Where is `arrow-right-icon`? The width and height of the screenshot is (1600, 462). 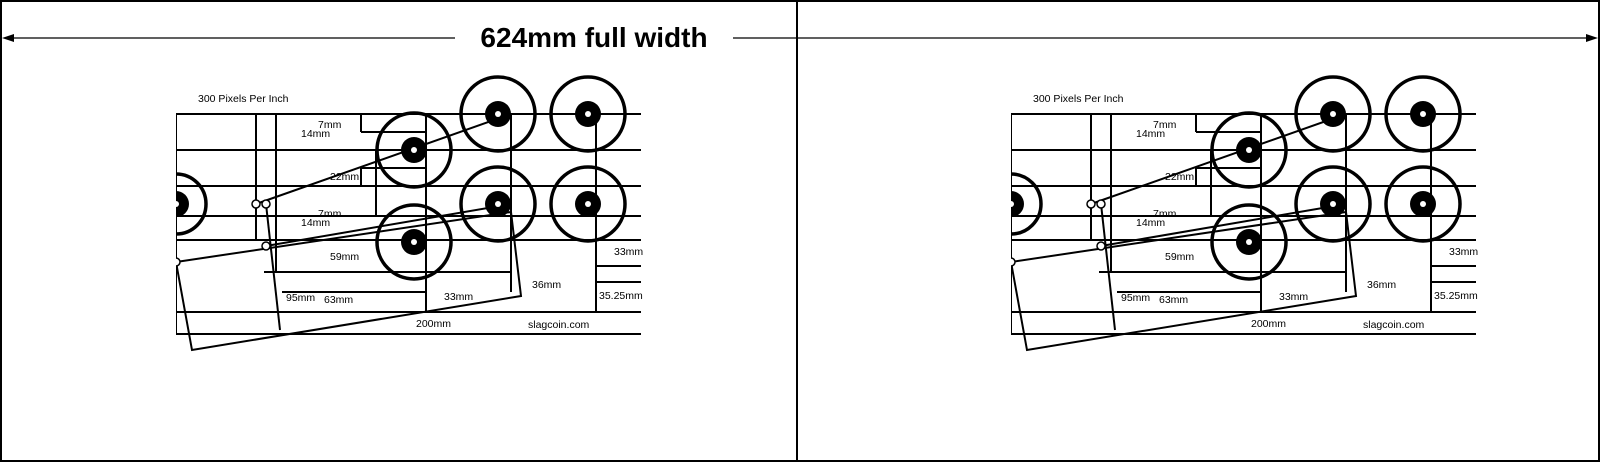 arrow-right-icon is located at coordinates (1592, 38).